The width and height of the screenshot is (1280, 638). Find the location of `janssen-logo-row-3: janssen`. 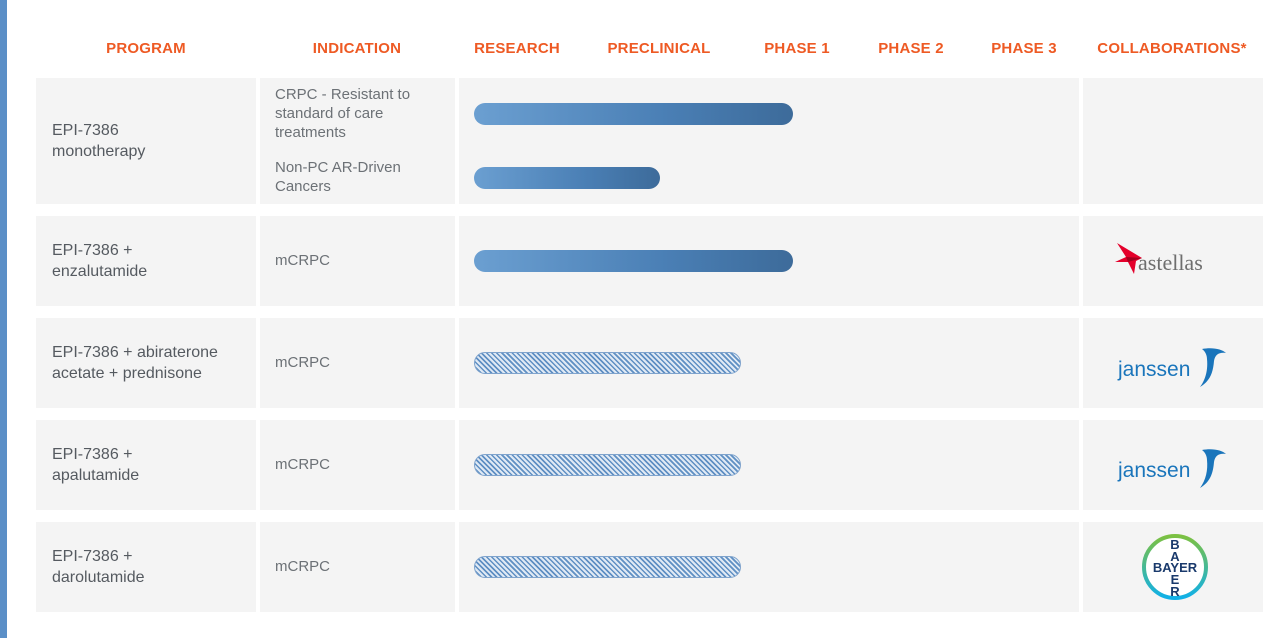

janssen-logo-row-3: janssen is located at coordinates (1171, 367).